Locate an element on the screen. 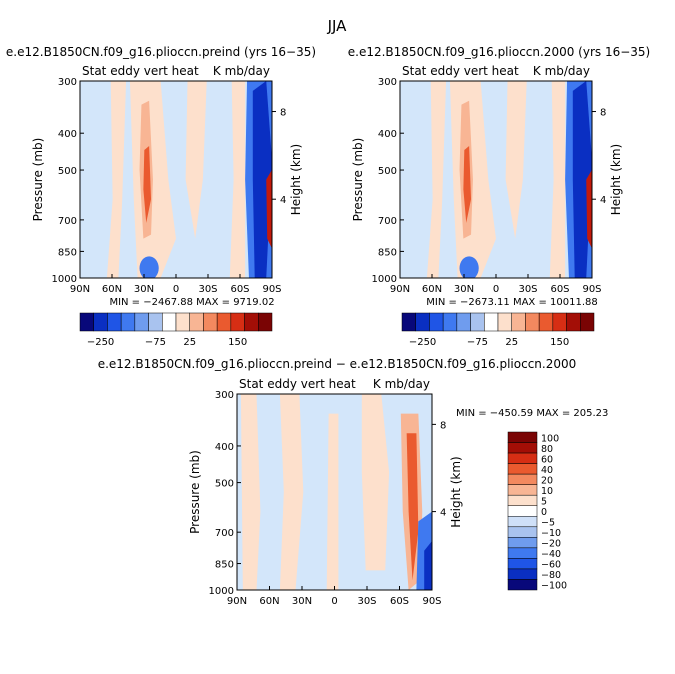 This screenshot has height=674, width=675. colorbar-label: 80 is located at coordinates (547, 449).